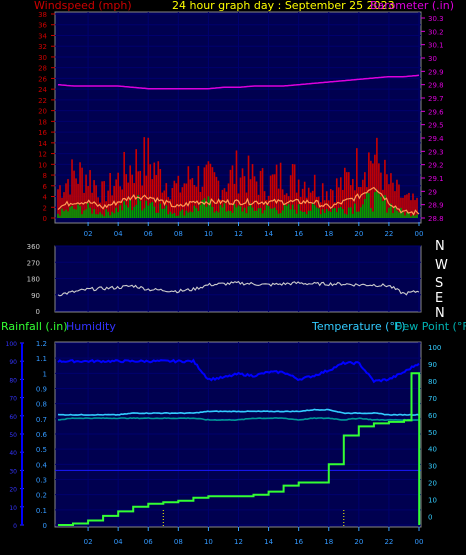 The image size is (466, 555). What do you see at coordinates (238, 419) in the screenshot?
I see `dewpoint-line` at bounding box center [238, 419].